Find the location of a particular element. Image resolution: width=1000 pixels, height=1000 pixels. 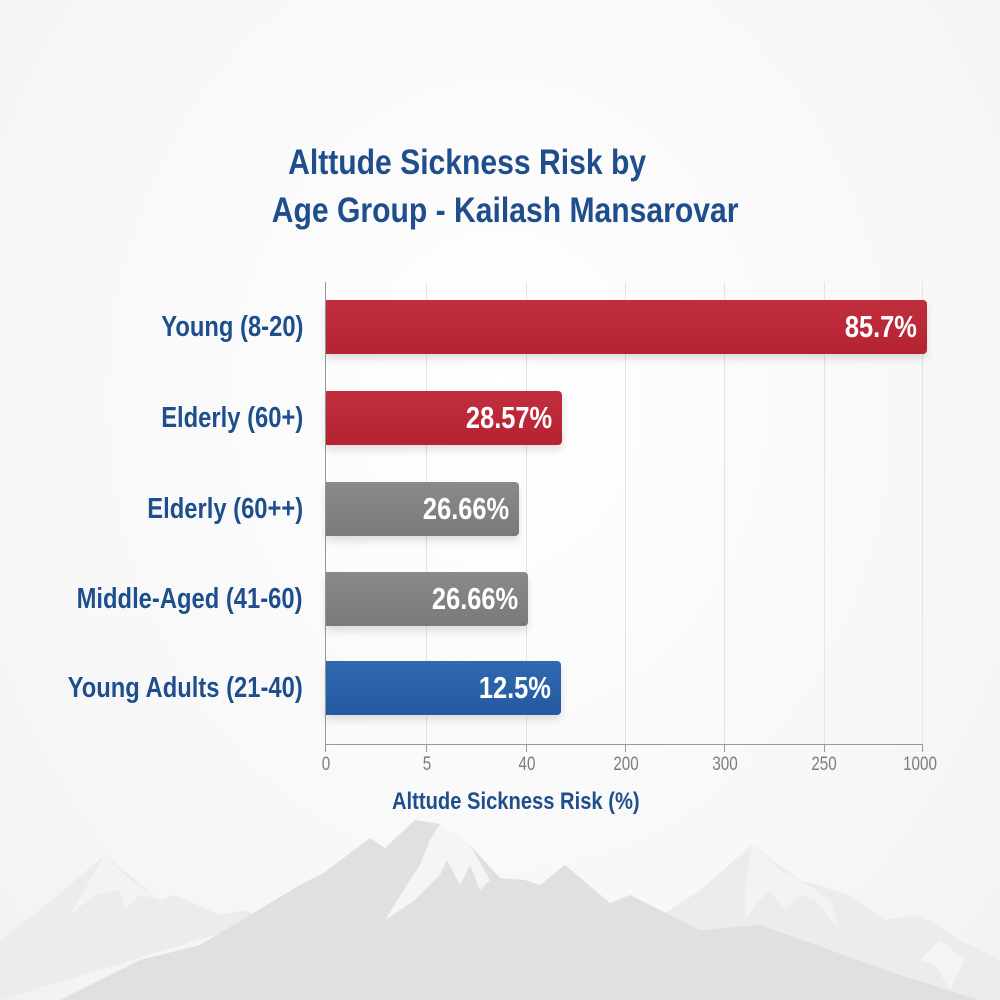

category-label: Middle-Aged (41-60) is located at coordinates (190, 599).